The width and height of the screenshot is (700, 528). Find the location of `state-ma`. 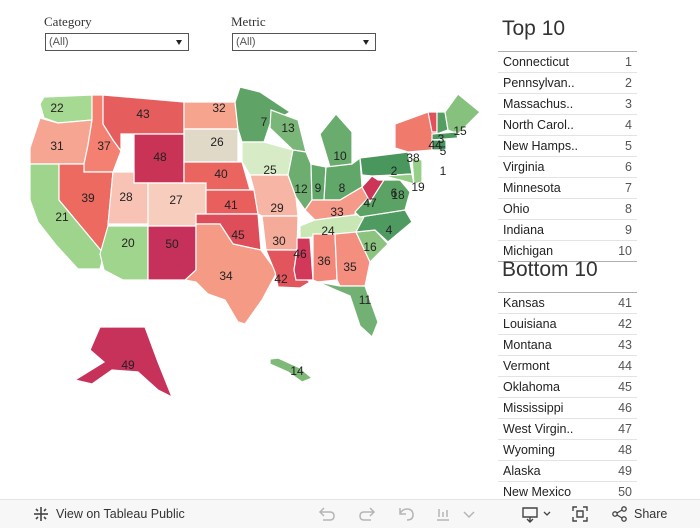

state-ma is located at coordinates (445, 136).